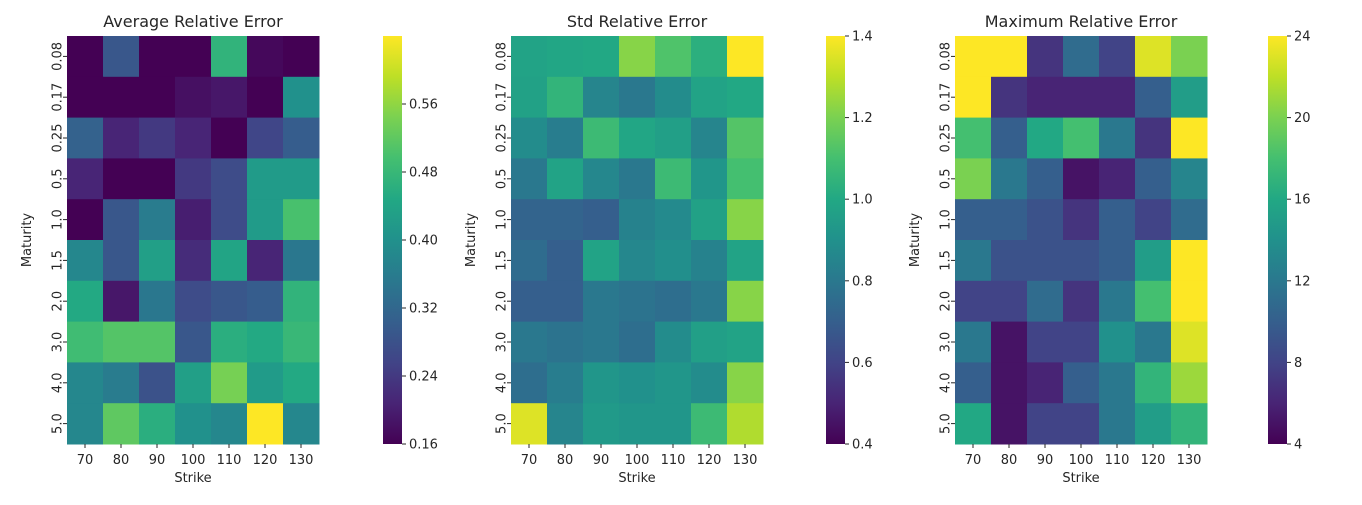 Image resolution: width=1362 pixels, height=505 pixels. Describe the element at coordinates (862, 37) in the screenshot. I see `colorbar-tick-label: 1.4` at that location.